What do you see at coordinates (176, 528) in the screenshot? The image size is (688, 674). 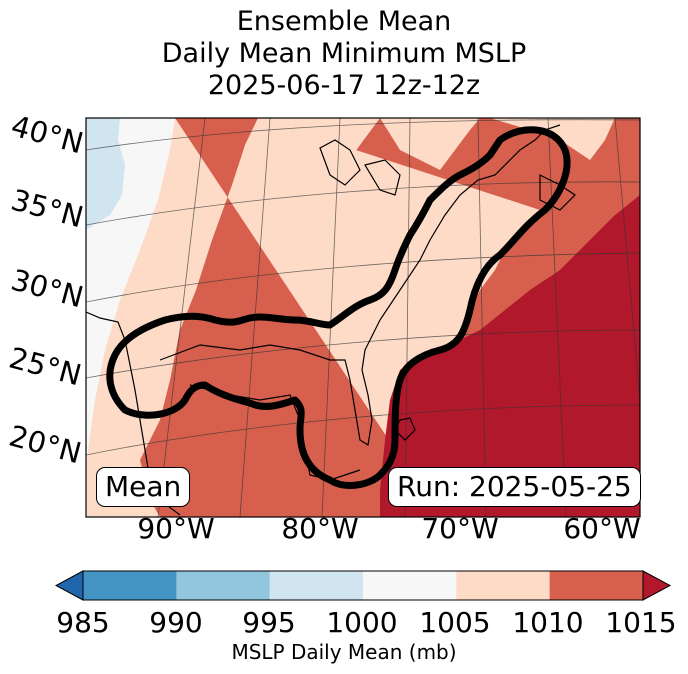 I see `lon-label-90: 90°W` at bounding box center [176, 528].